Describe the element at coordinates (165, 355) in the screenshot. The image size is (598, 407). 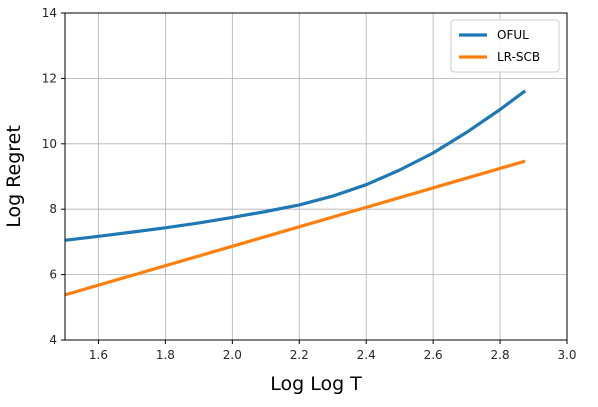
I see `x-tick-label: 1.8` at that location.